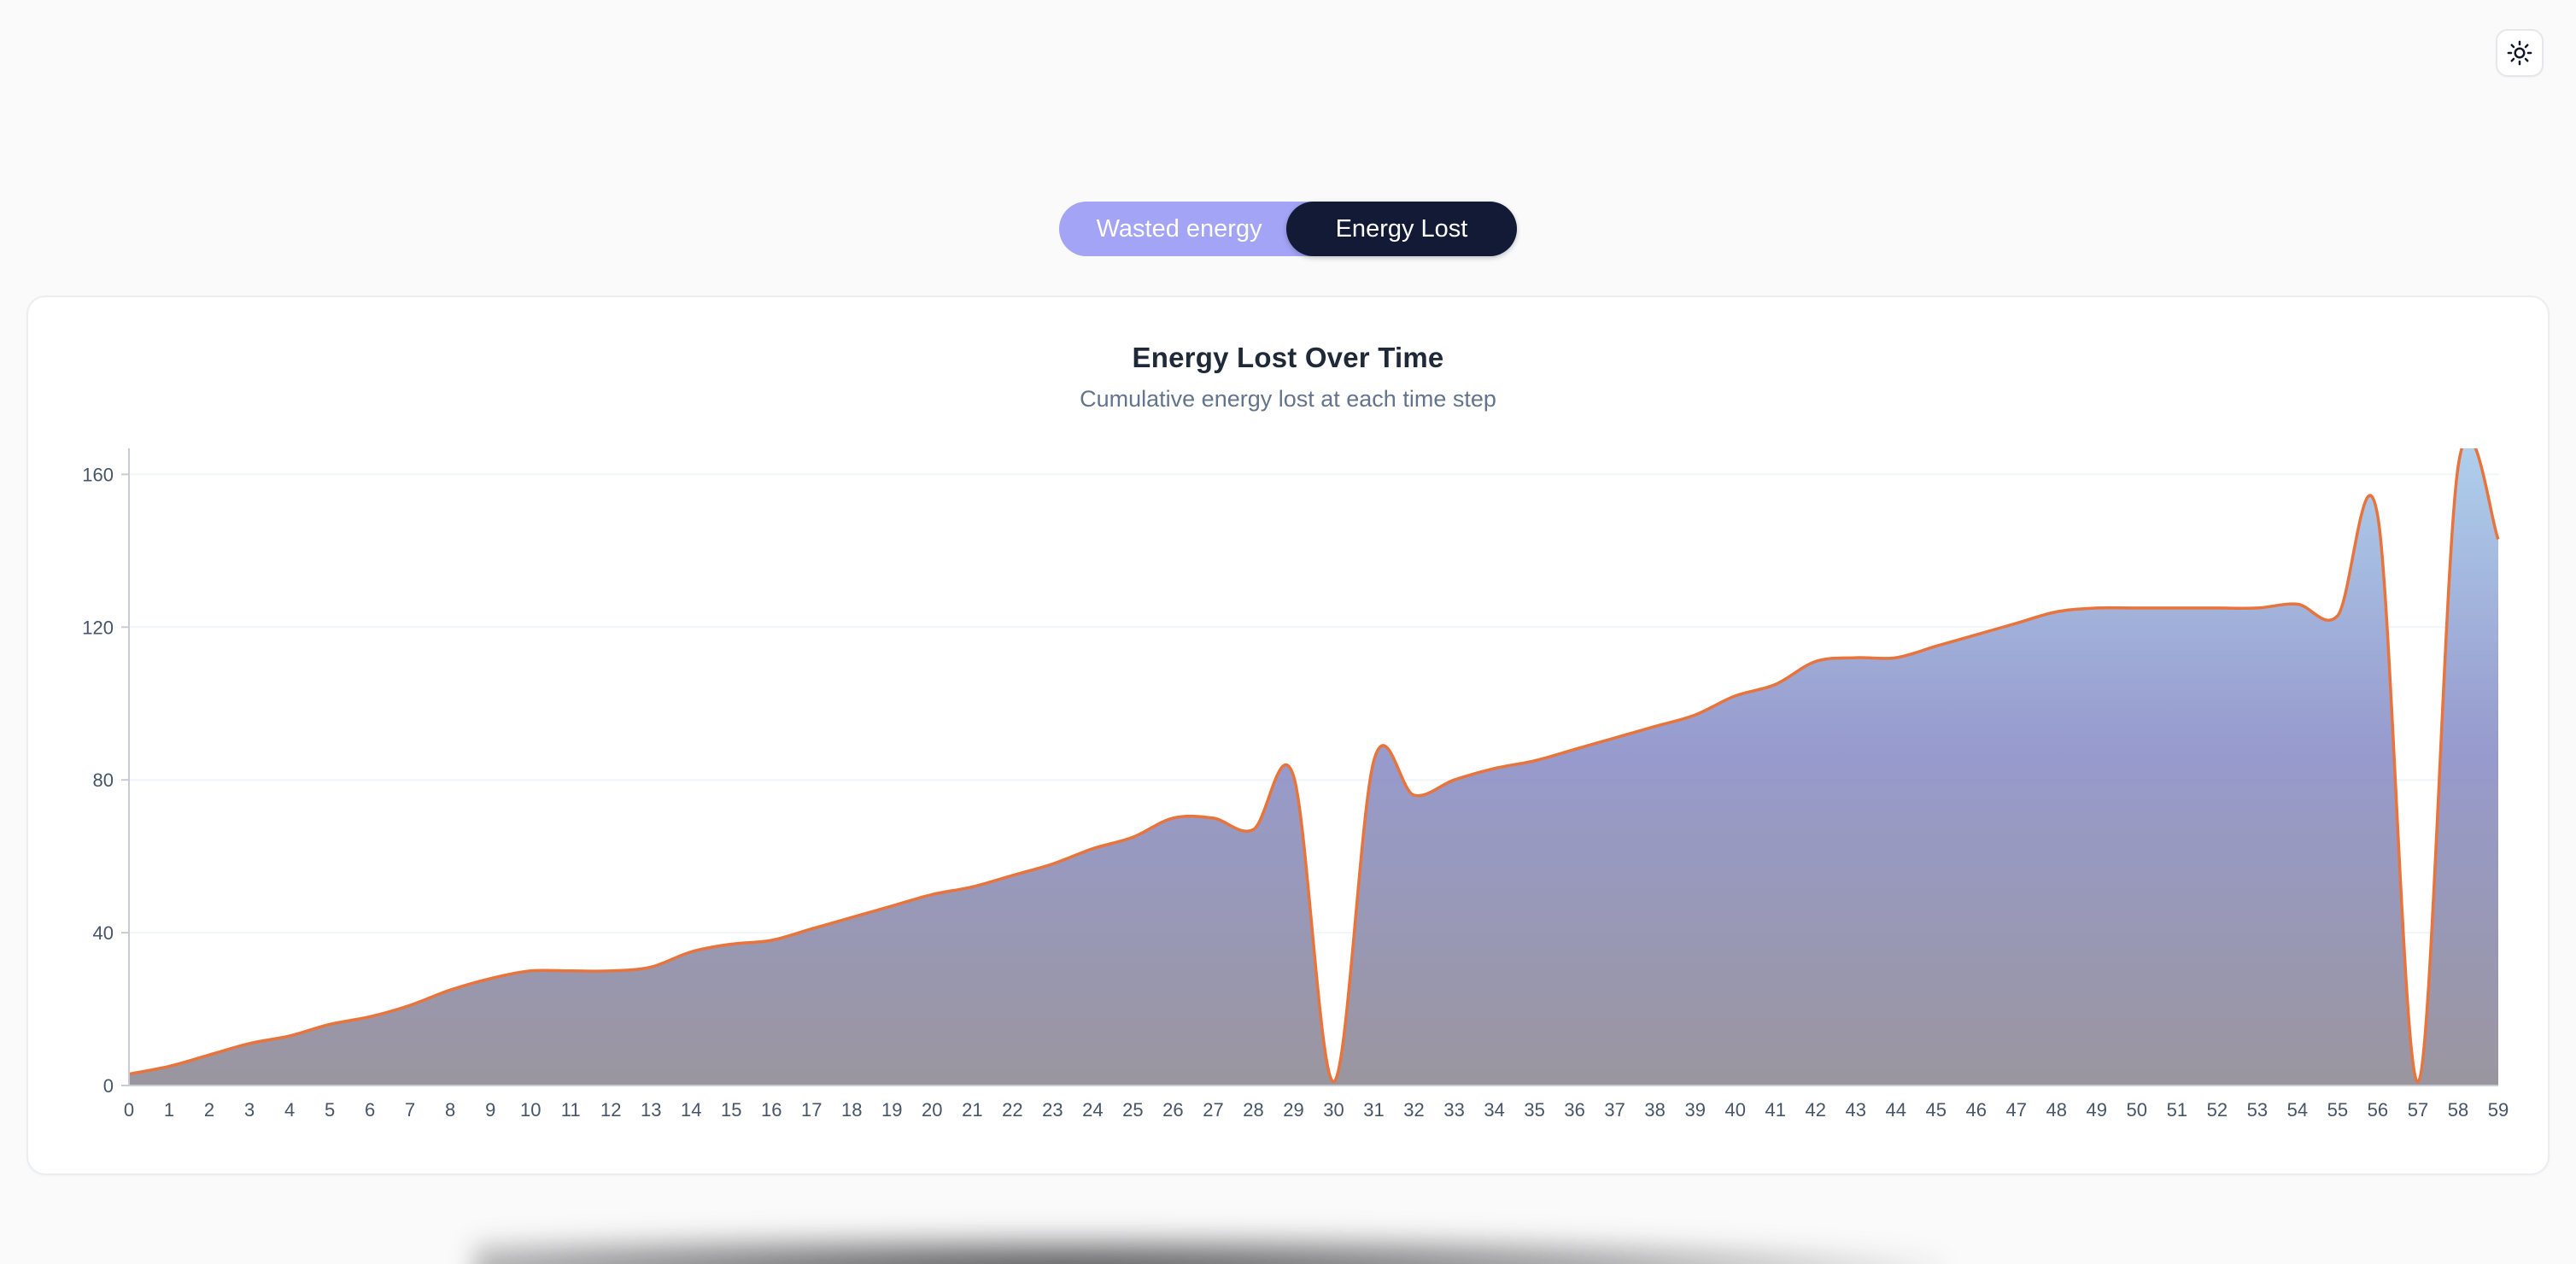 The height and width of the screenshot is (1264, 2576). I want to click on svg-text: 54, so click(2297, 1110).